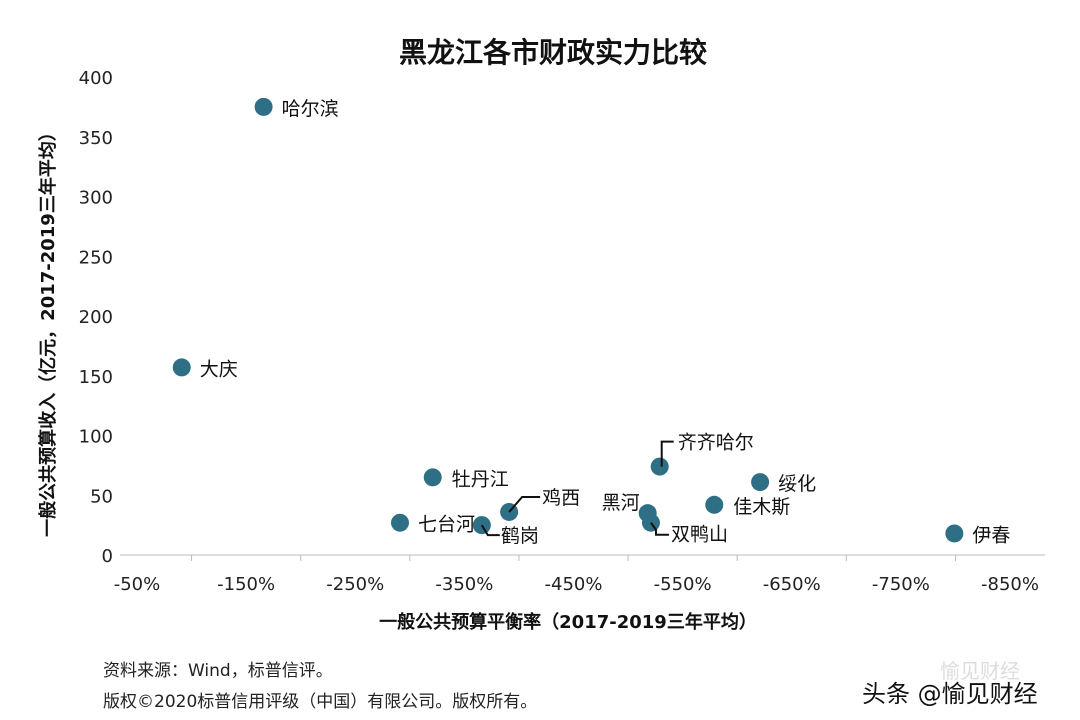  Describe the element at coordinates (107, 556) in the screenshot. I see `y-tick-label: 0` at that location.